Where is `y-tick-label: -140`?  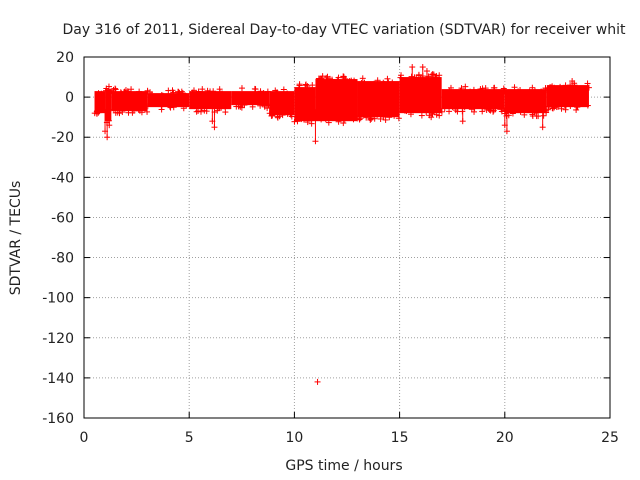 y-tick-label: -140 is located at coordinates (58, 379).